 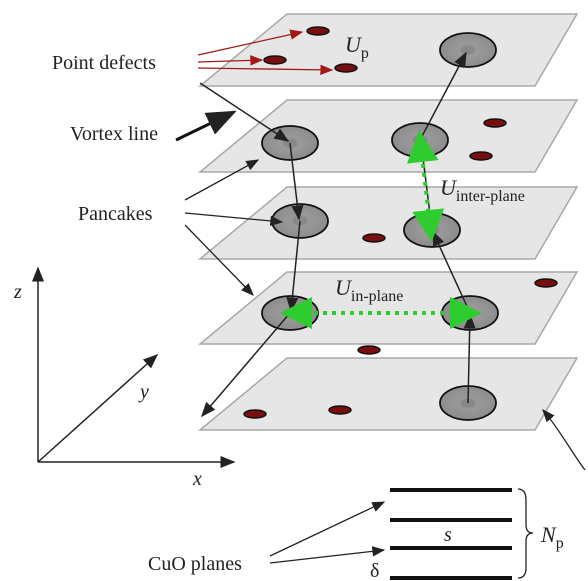 What do you see at coordinates (114, 134) in the screenshot?
I see `label: Vortex line` at bounding box center [114, 134].